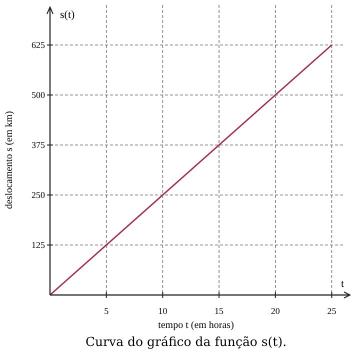  Describe the element at coordinates (39, 245) in the screenshot. I see `y-tick-label: 125` at that location.